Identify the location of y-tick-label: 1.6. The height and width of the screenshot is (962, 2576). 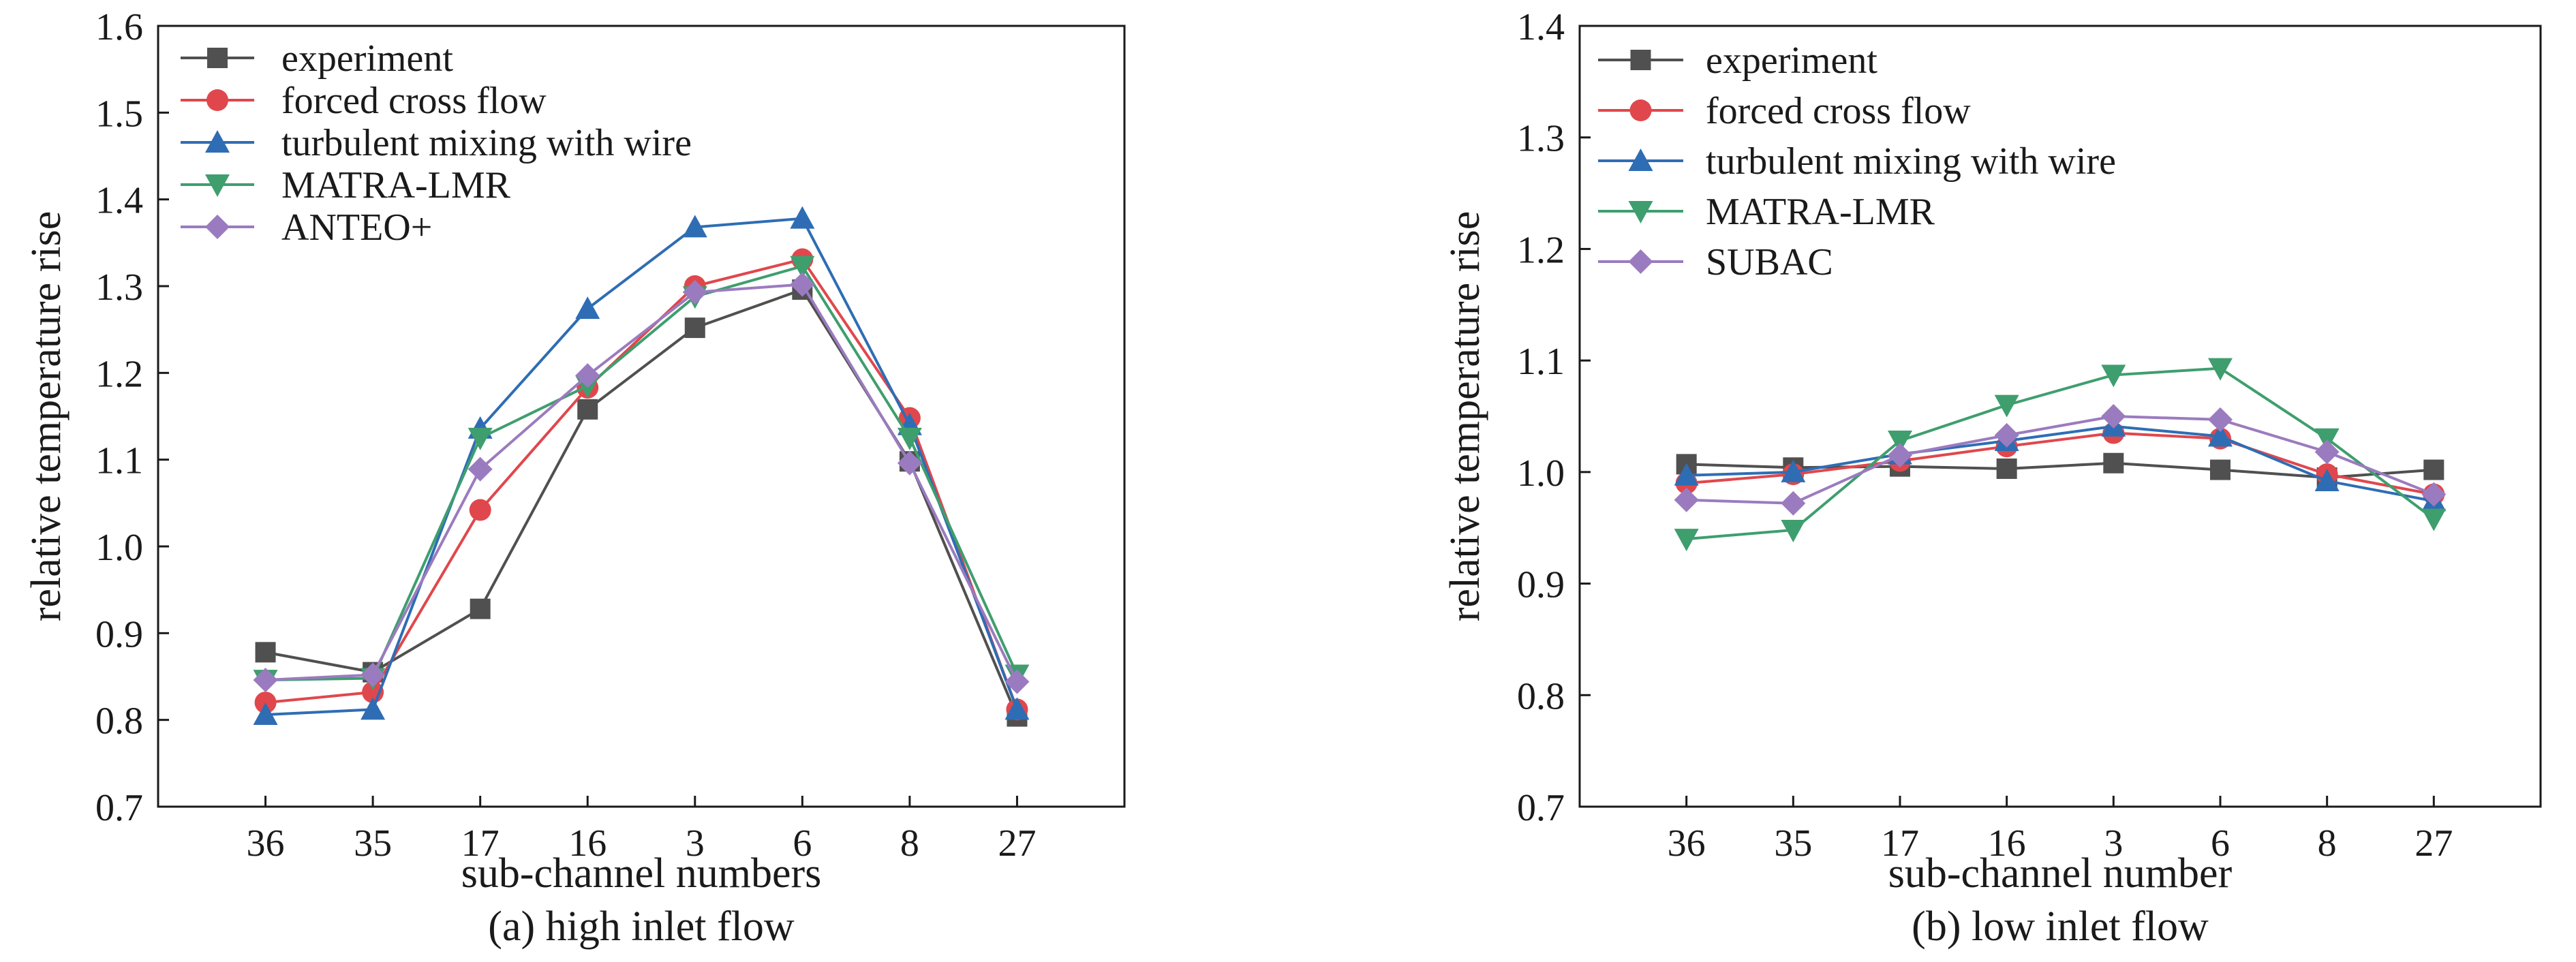
(119, 27).